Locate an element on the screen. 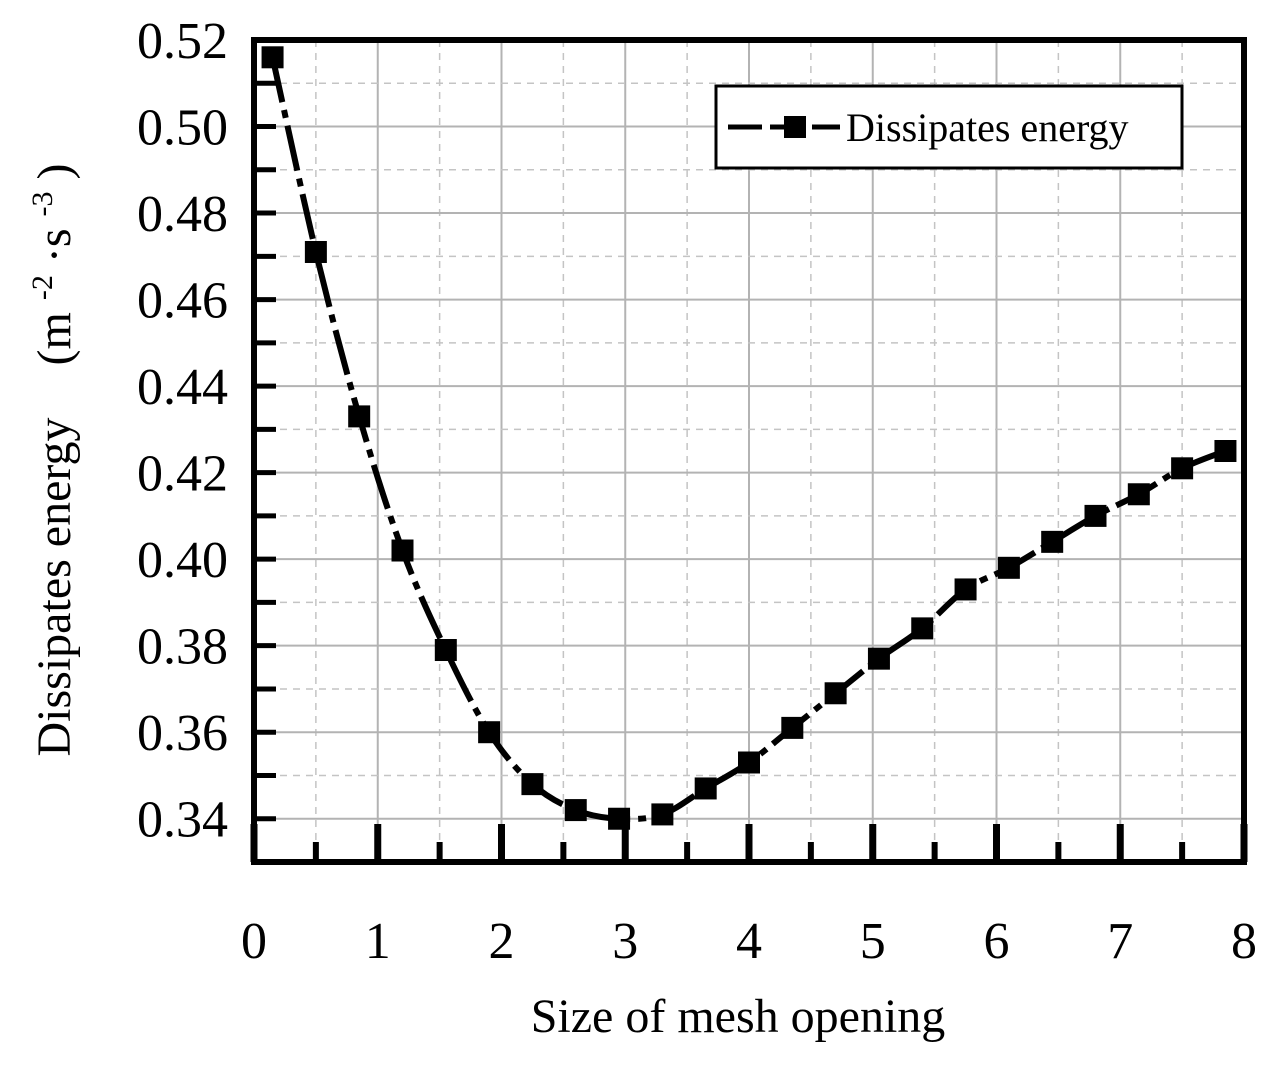 The height and width of the screenshot is (1066, 1266). y-tick-label: 0.46 is located at coordinates (182, 301).